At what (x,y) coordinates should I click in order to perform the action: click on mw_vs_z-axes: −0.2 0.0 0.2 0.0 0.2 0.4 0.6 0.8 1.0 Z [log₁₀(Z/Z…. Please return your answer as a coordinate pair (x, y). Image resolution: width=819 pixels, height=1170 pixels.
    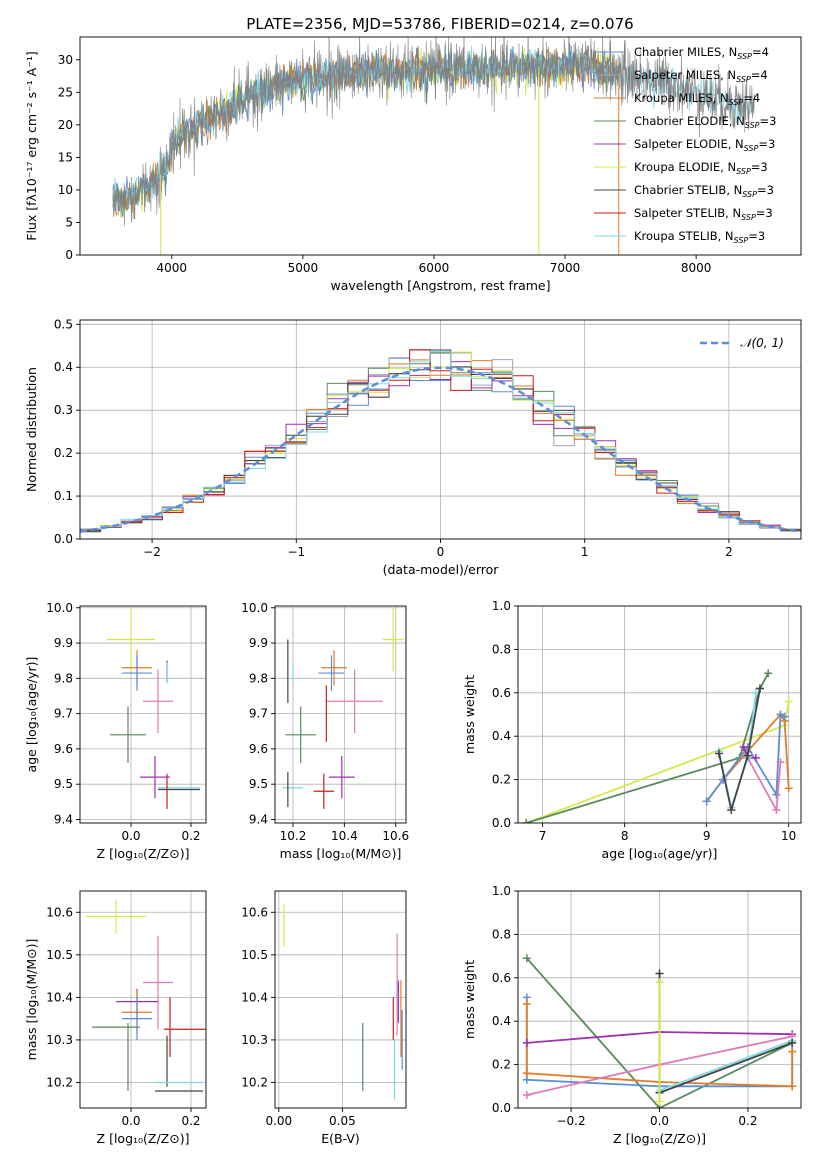
    Looking at the image, I should click on (632, 1015).